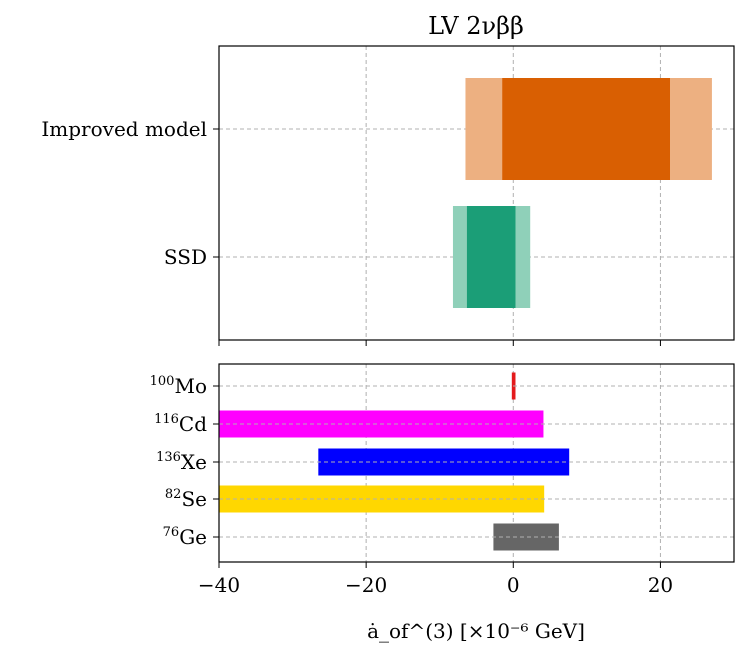 The width and height of the screenshot is (748, 663). I want to click on top-ylabel-1: SSD, so click(185, 257).